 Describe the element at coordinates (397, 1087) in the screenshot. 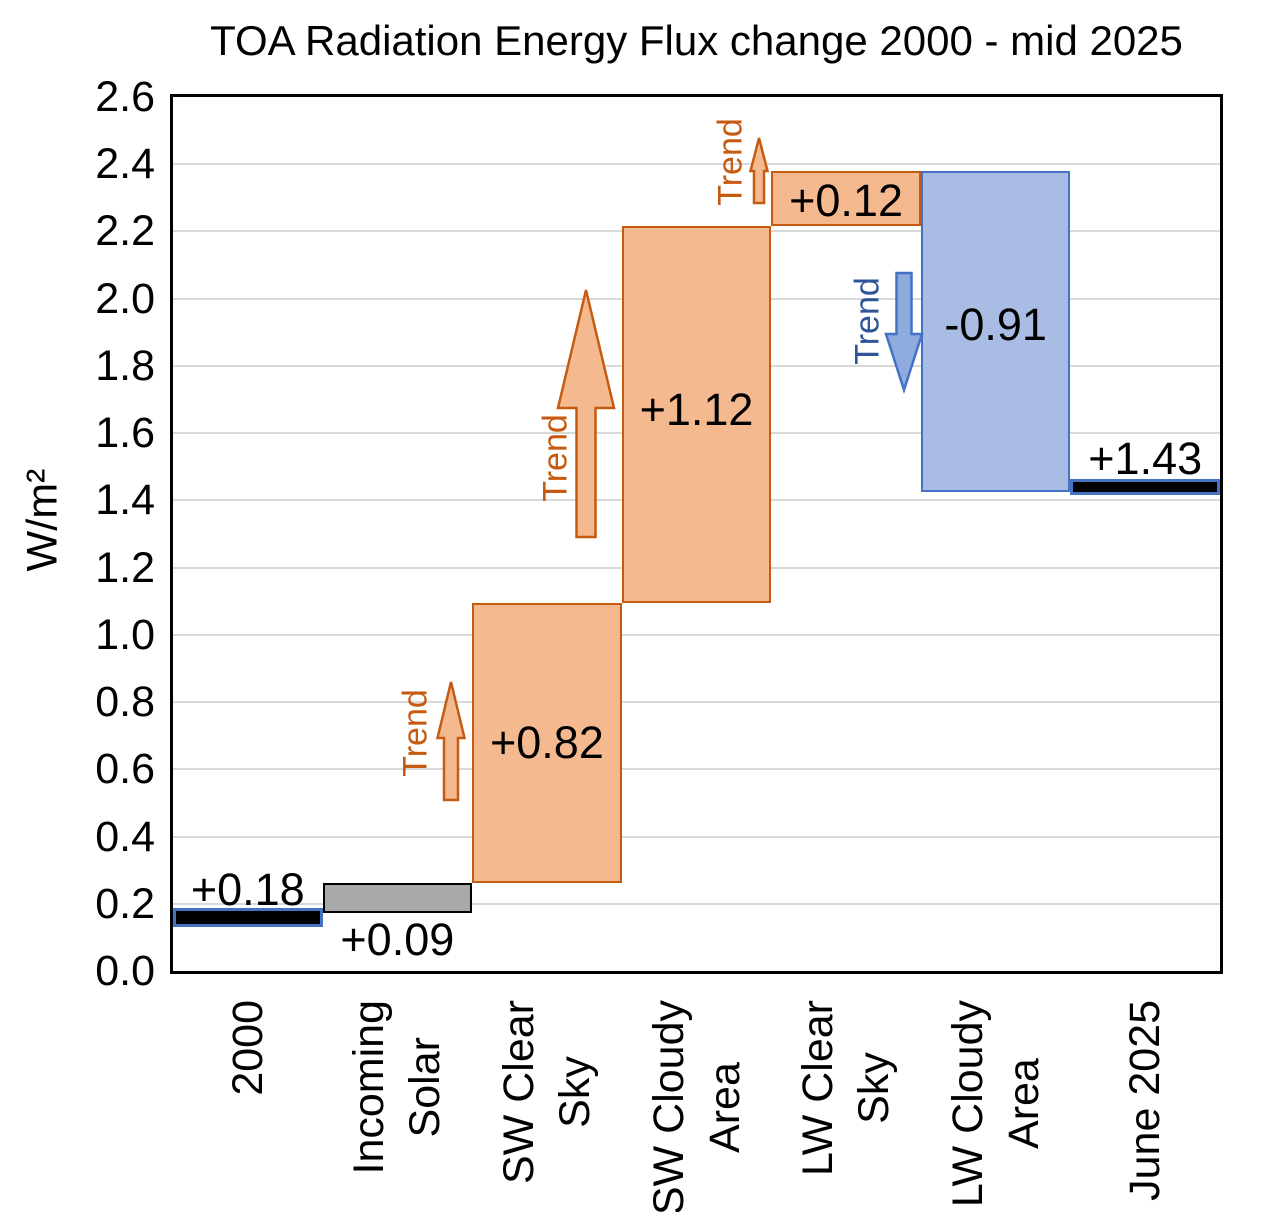

I see `x-axis-label-incoming-solar: Incoming Solar` at that location.